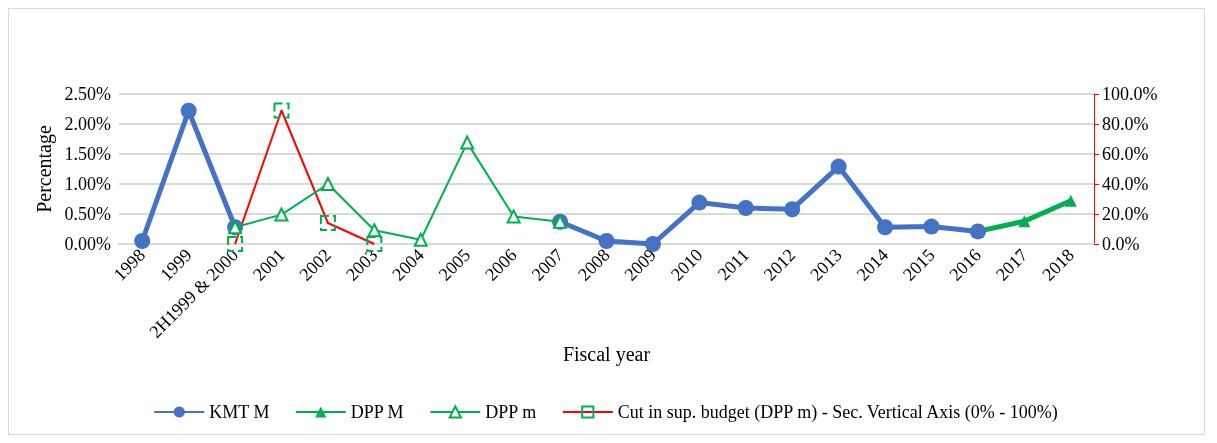  What do you see at coordinates (87, 244) in the screenshot?
I see `y-tick-label: 0.00%` at bounding box center [87, 244].